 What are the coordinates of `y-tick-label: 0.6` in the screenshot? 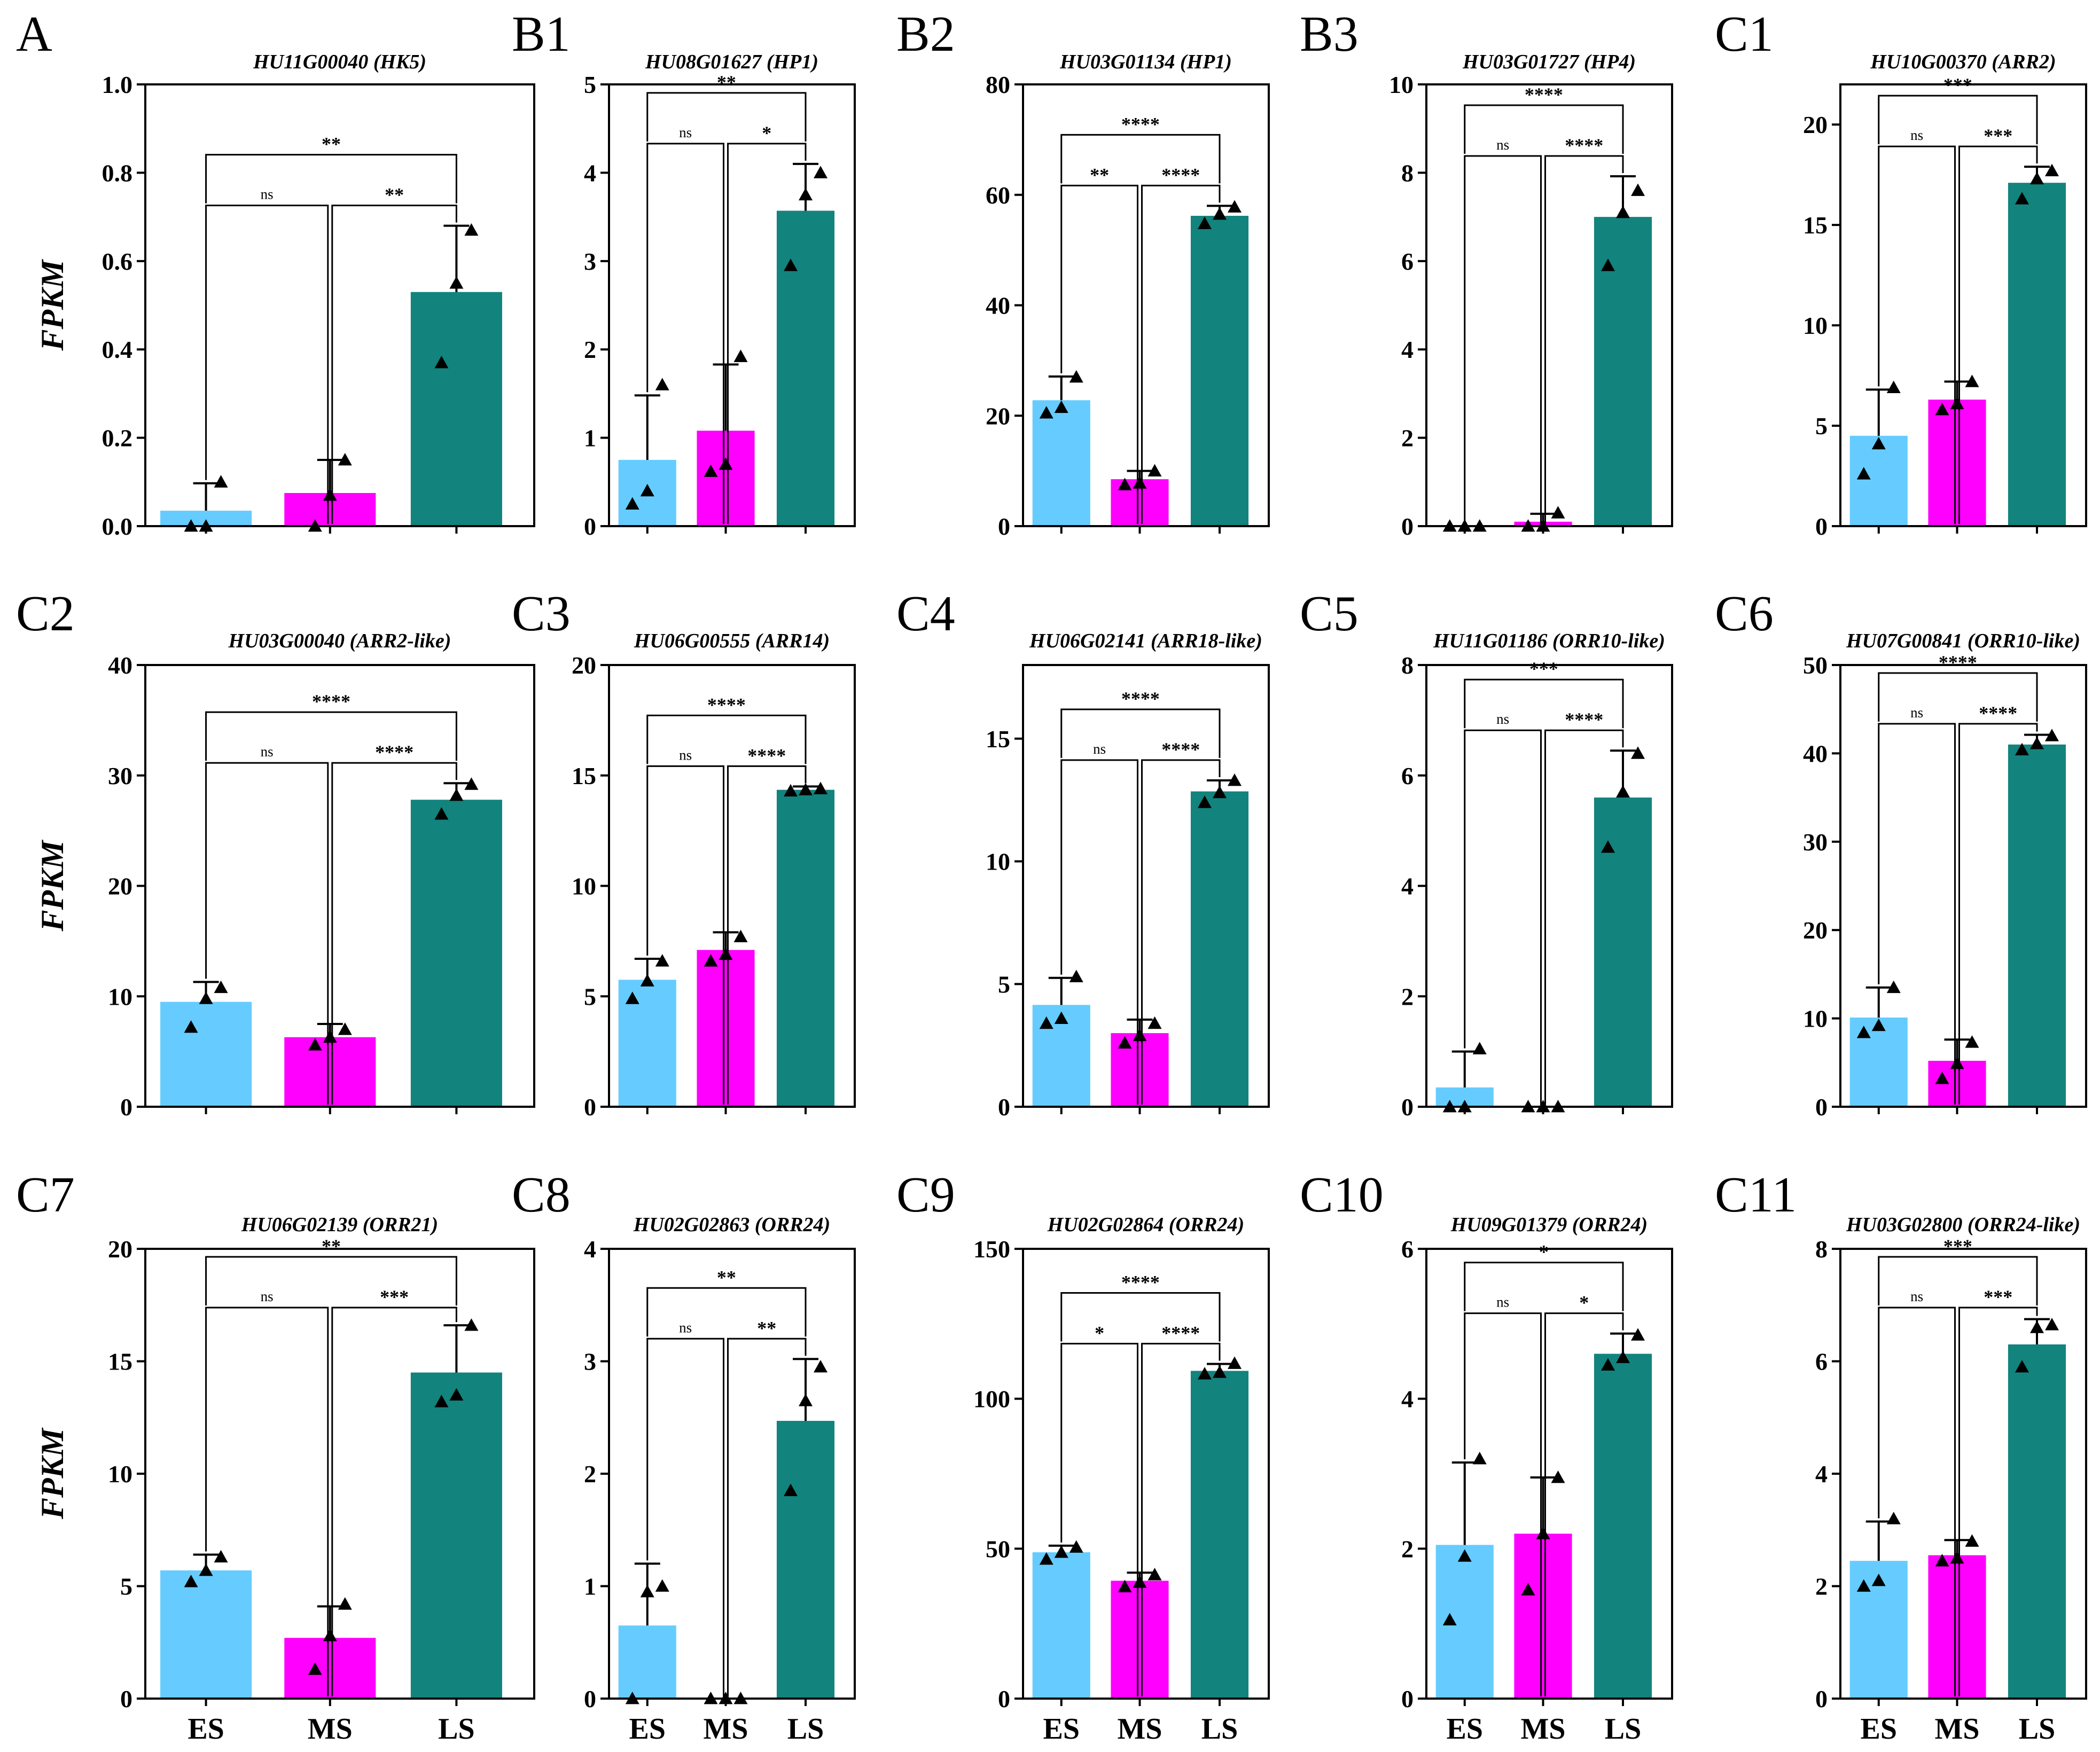 It's located at (117, 261).